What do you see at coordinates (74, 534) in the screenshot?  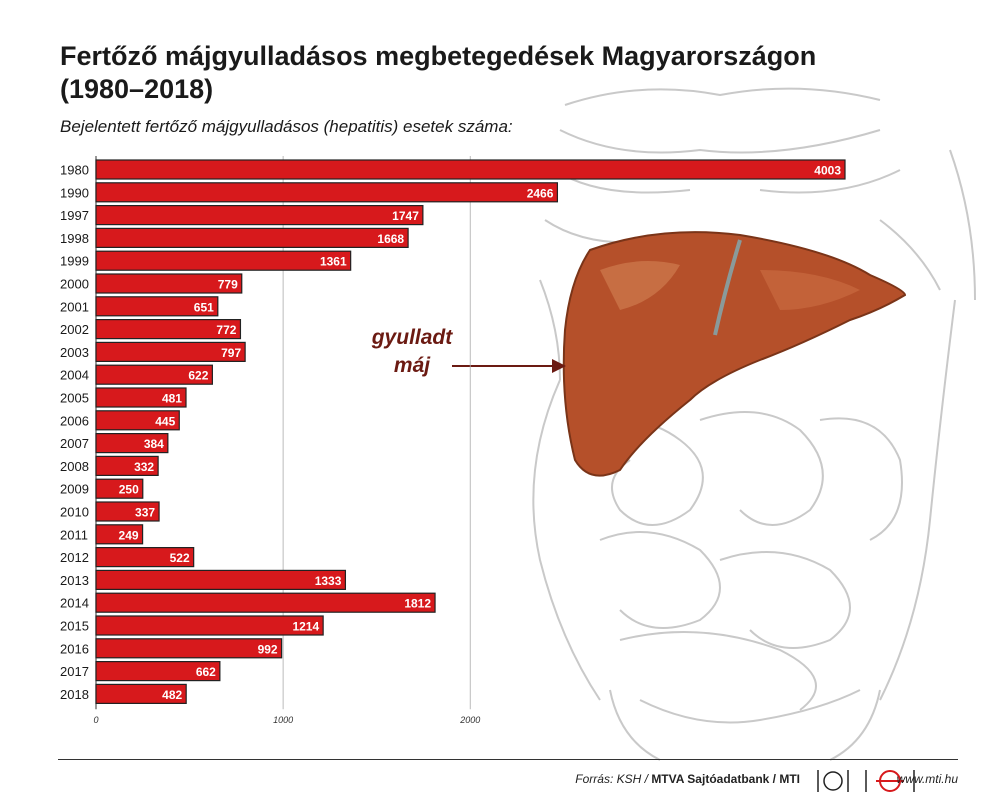 I see `y-tick-label: 2011` at bounding box center [74, 534].